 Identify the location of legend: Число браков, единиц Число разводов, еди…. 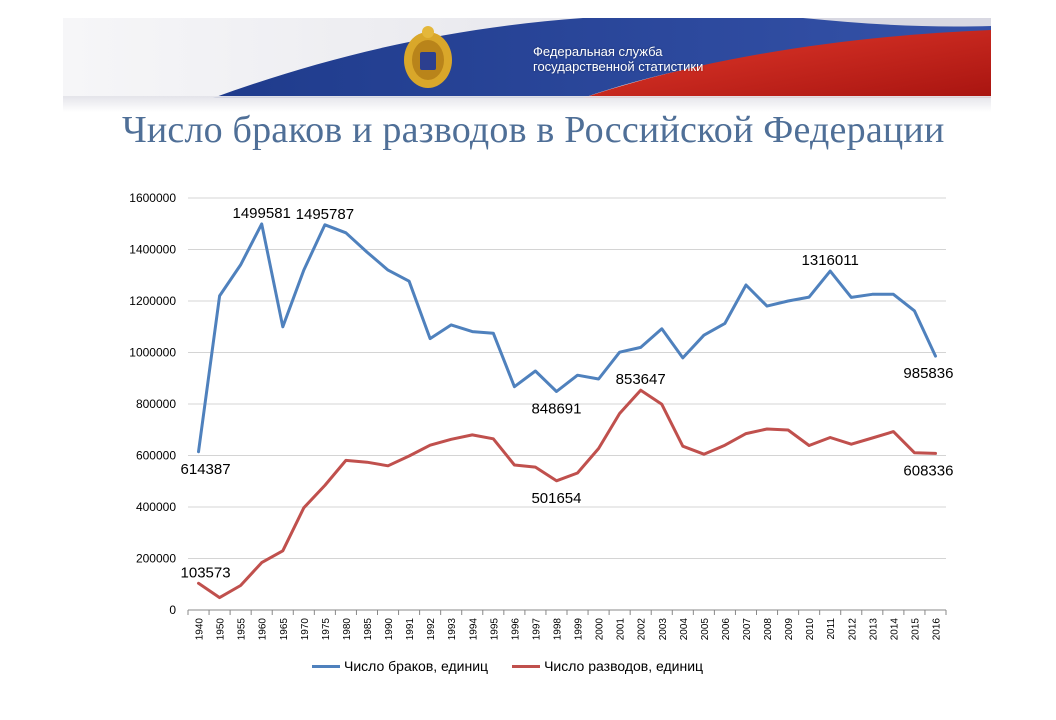
(507, 666).